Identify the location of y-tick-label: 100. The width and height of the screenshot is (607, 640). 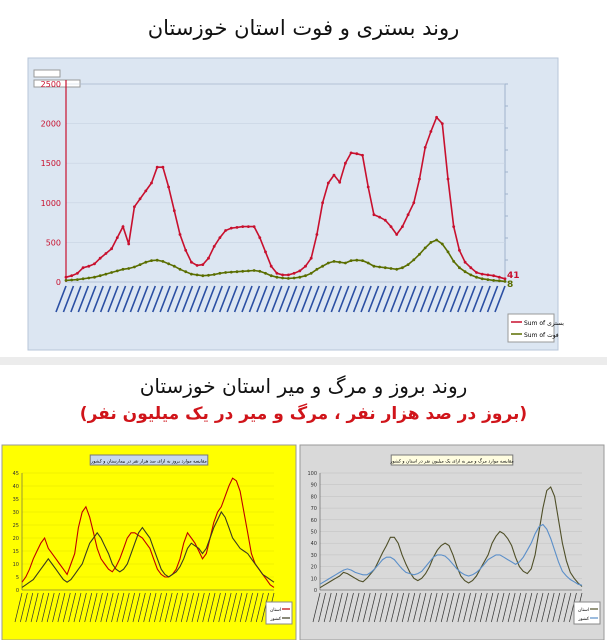
(312, 474).